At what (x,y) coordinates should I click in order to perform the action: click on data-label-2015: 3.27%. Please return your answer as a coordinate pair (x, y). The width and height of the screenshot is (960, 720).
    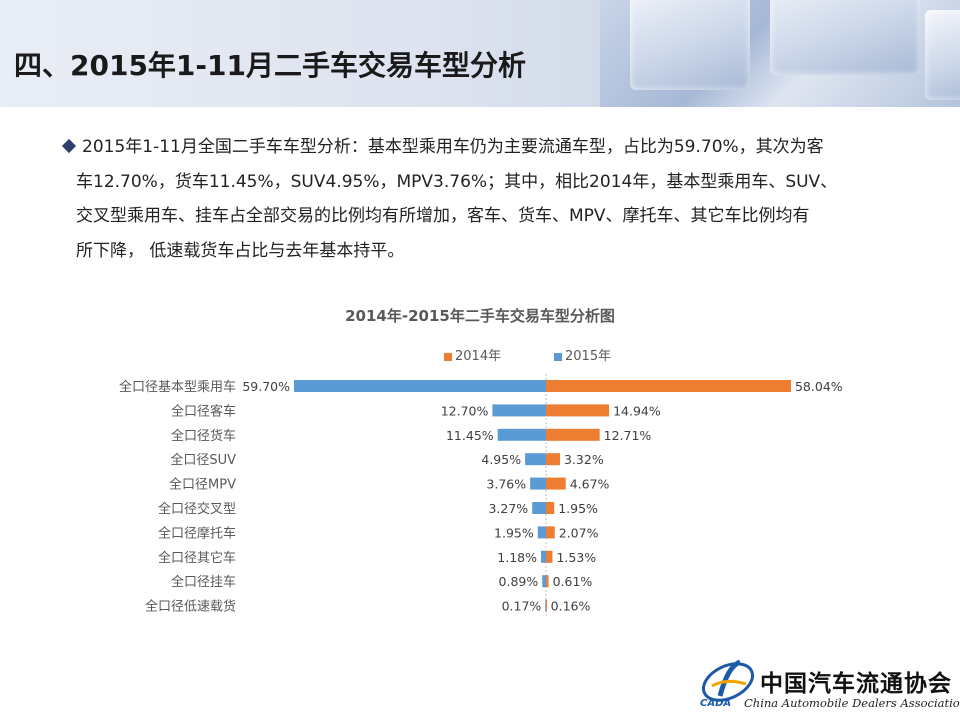
    Looking at the image, I should click on (508, 508).